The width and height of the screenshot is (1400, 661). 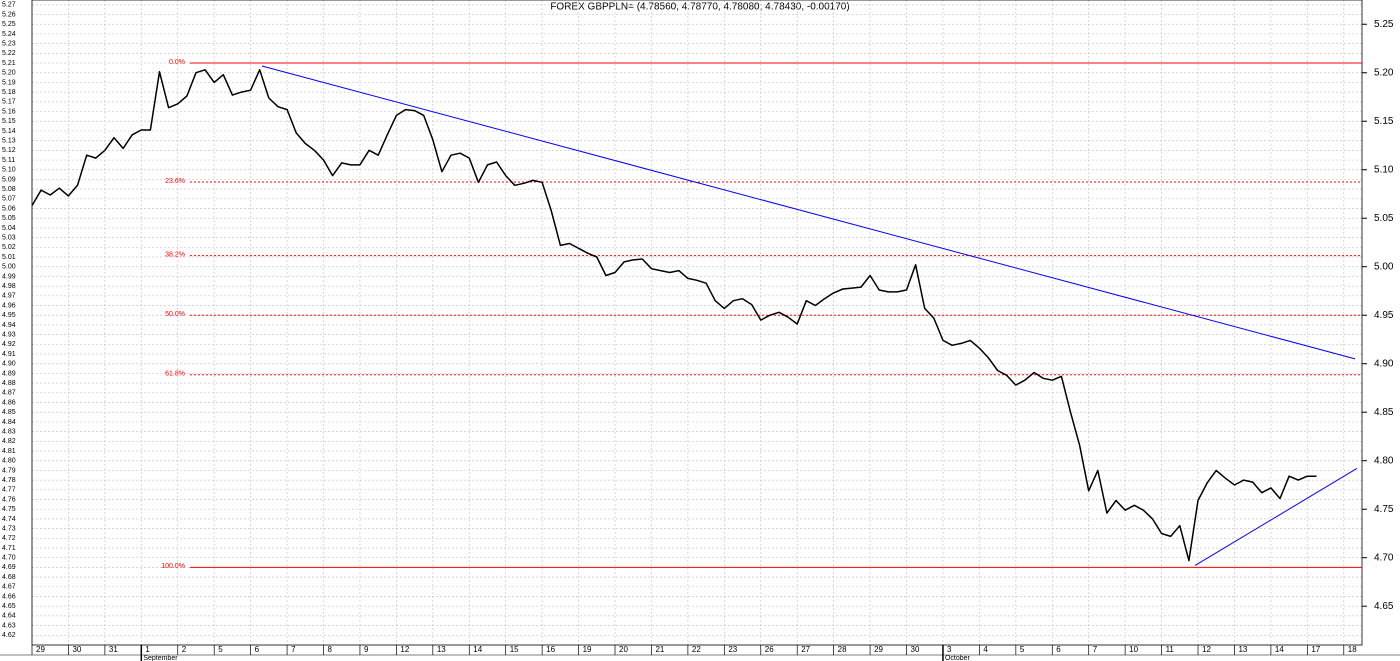 I want to click on y-tick-label: 5.24, so click(x=9, y=34).